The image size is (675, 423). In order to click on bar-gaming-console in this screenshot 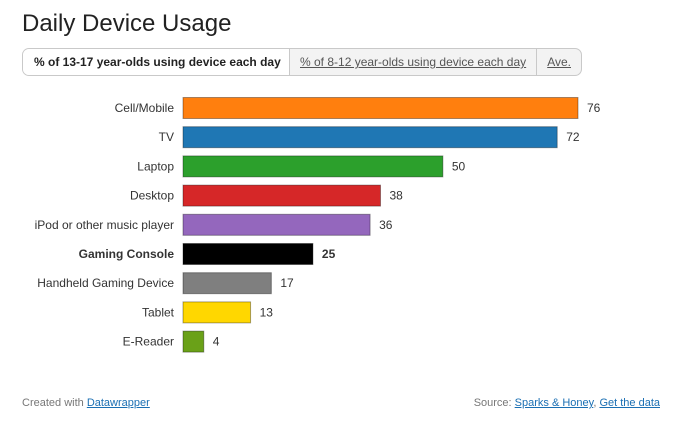, I will do `click(248, 254)`.